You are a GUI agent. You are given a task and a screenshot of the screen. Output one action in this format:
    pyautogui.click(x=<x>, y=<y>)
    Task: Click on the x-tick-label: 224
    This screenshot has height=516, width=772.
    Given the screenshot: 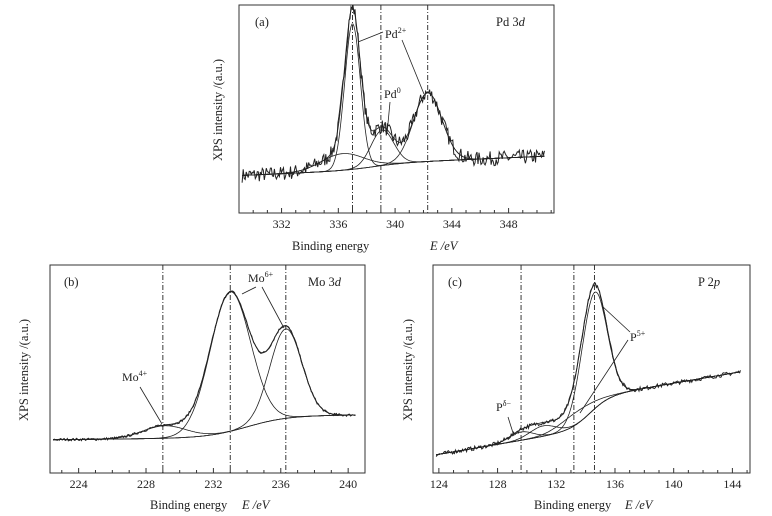 What is the action you would take?
    pyautogui.click(x=79, y=484)
    